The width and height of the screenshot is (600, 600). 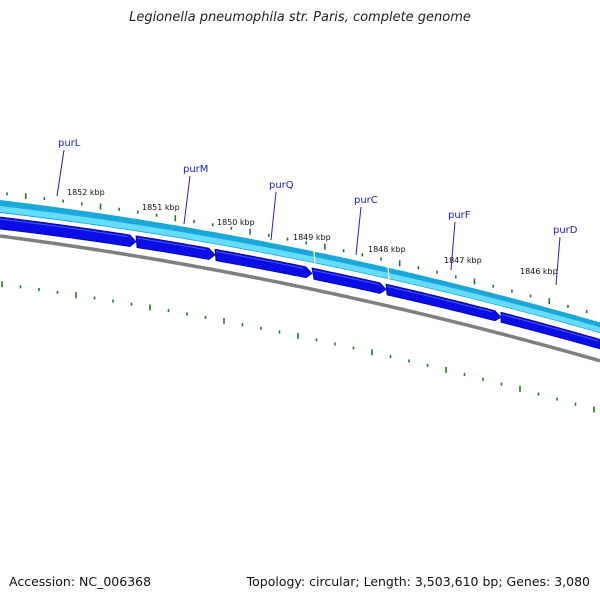 What do you see at coordinates (281, 185) in the screenshot?
I see `gene-label-purQ: purQ` at bounding box center [281, 185].